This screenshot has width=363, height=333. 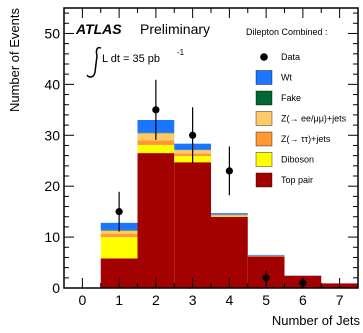 I want to click on x-tick-label: 5, so click(x=266, y=300).